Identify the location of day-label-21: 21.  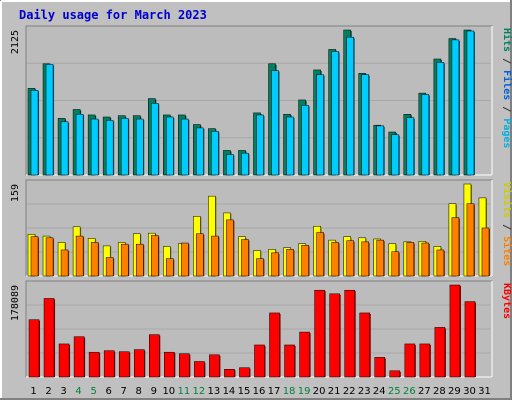
(334, 391).